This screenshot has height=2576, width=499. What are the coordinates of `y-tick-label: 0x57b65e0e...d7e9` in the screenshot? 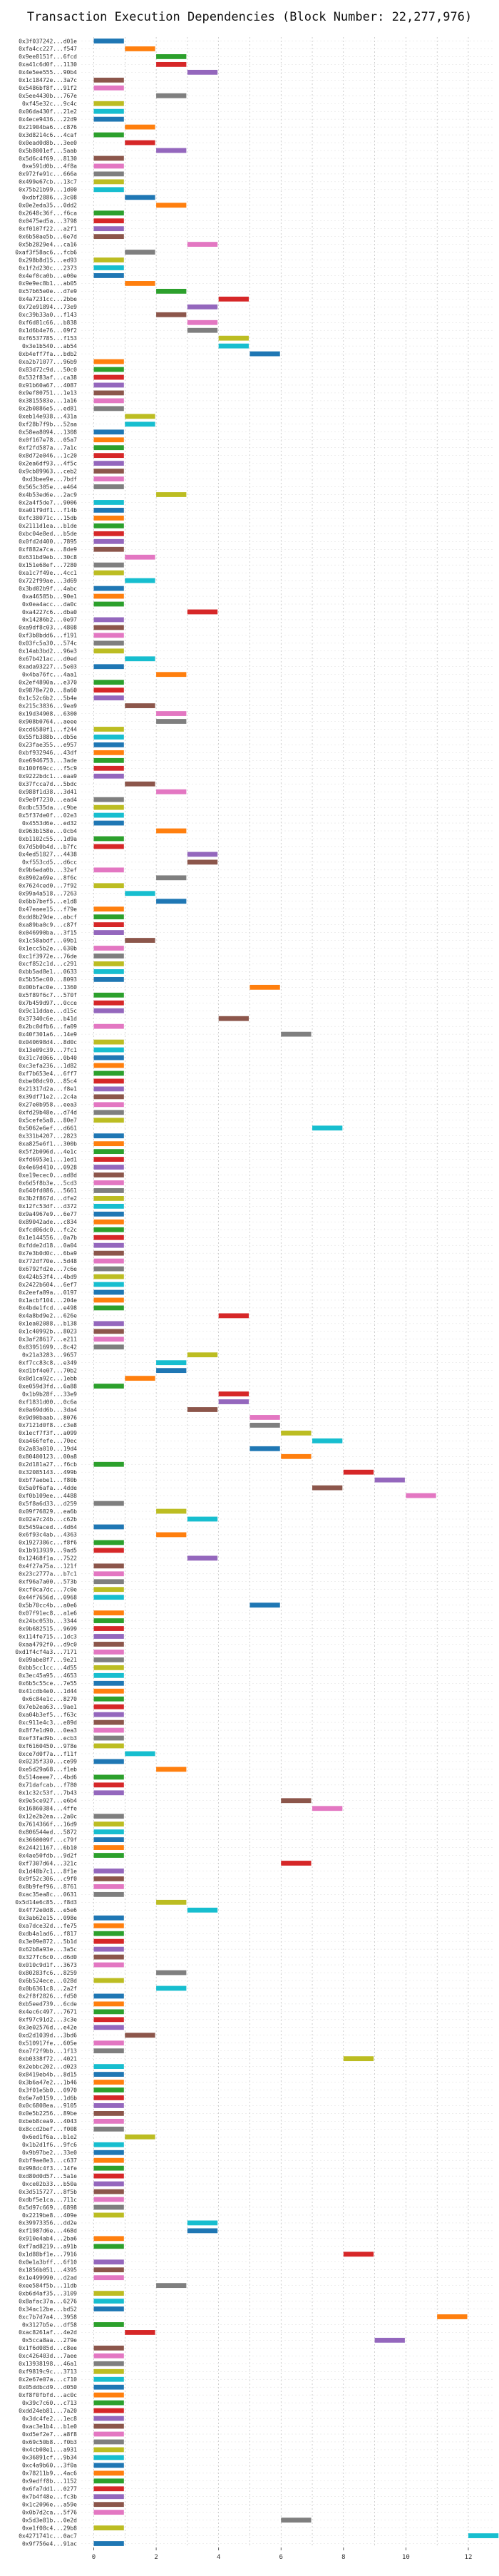 It's located at (48, 292).